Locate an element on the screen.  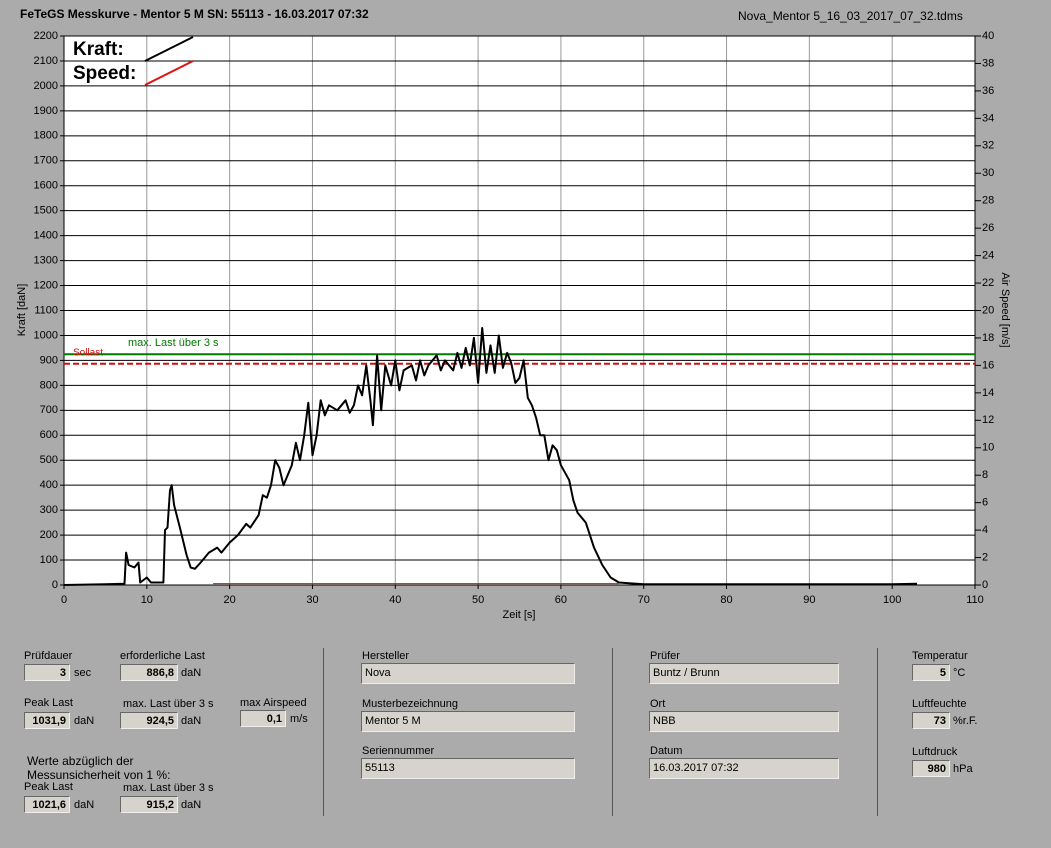
field-label: Prüfer is located at coordinates (665, 656).